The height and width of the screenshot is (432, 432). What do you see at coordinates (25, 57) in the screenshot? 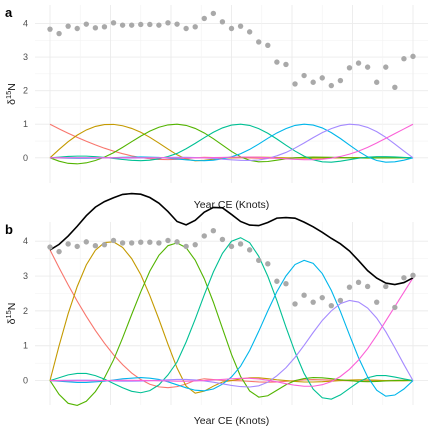
I see `y-tick-label: 3` at bounding box center [25, 57].